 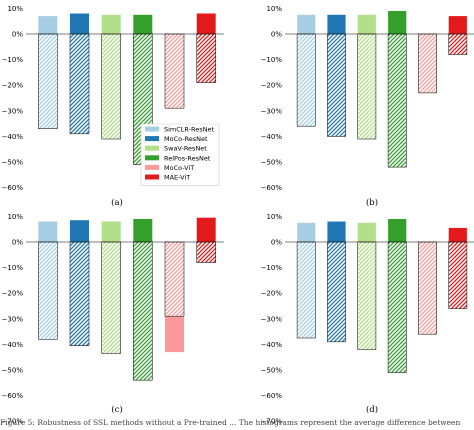 I want to click on legend-entry: MoCo-ResNet, so click(x=186, y=139).